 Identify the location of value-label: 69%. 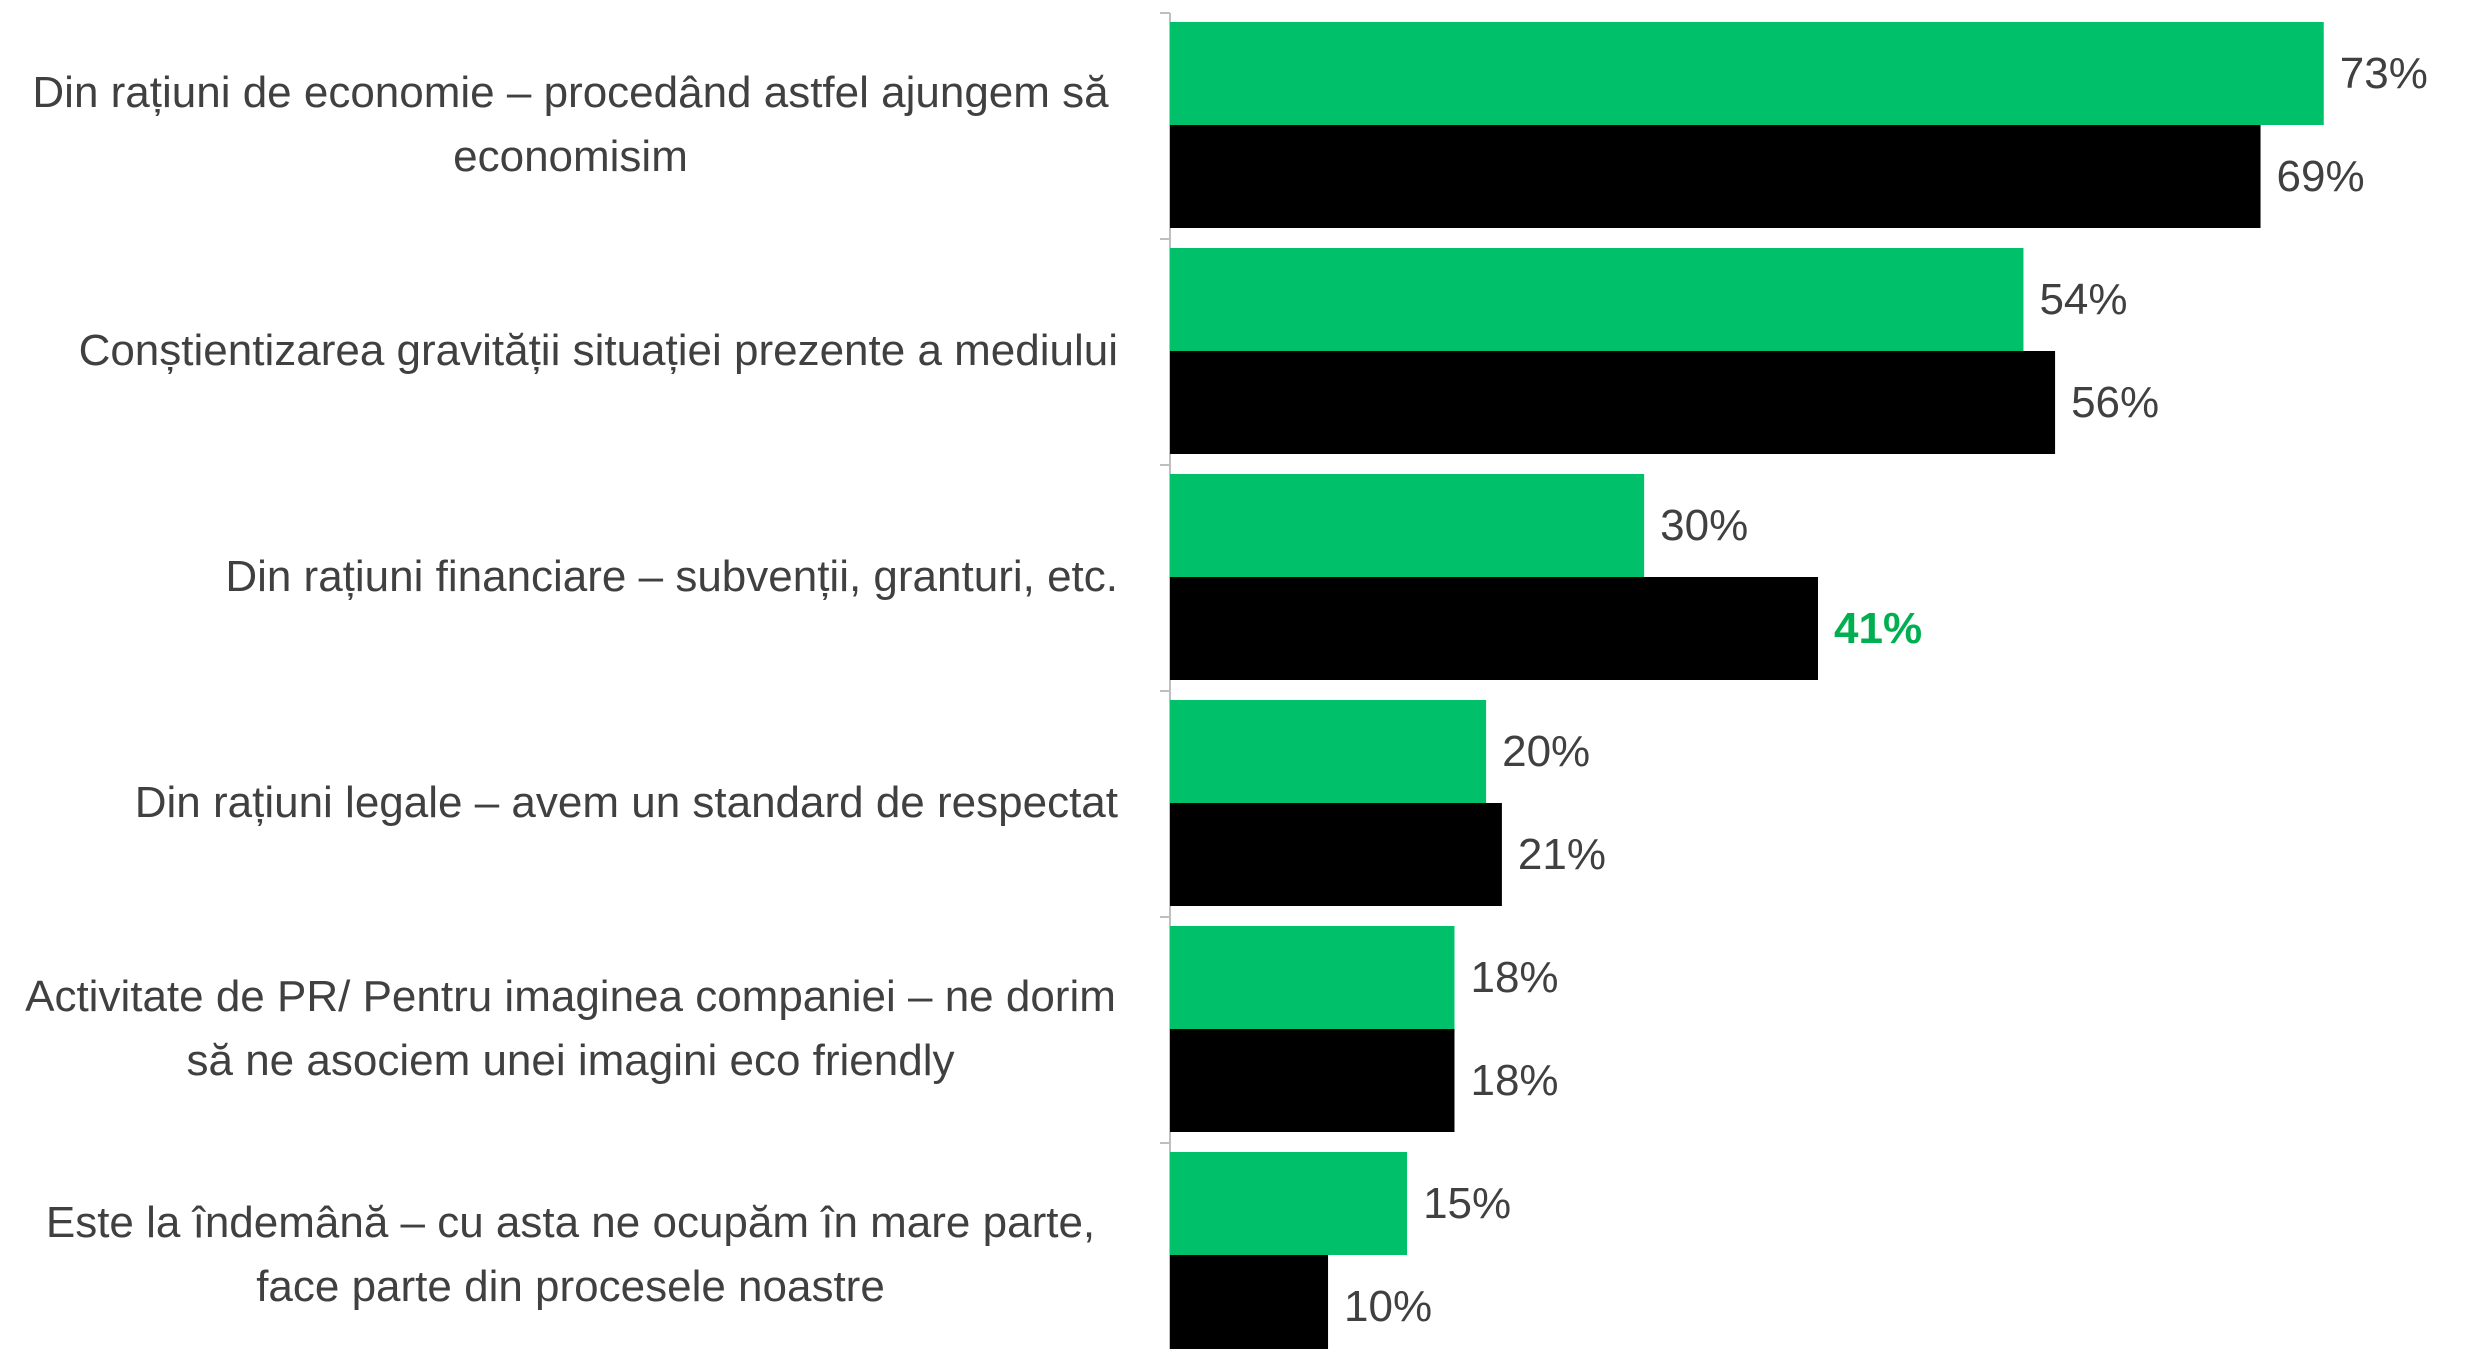
(2321, 176).